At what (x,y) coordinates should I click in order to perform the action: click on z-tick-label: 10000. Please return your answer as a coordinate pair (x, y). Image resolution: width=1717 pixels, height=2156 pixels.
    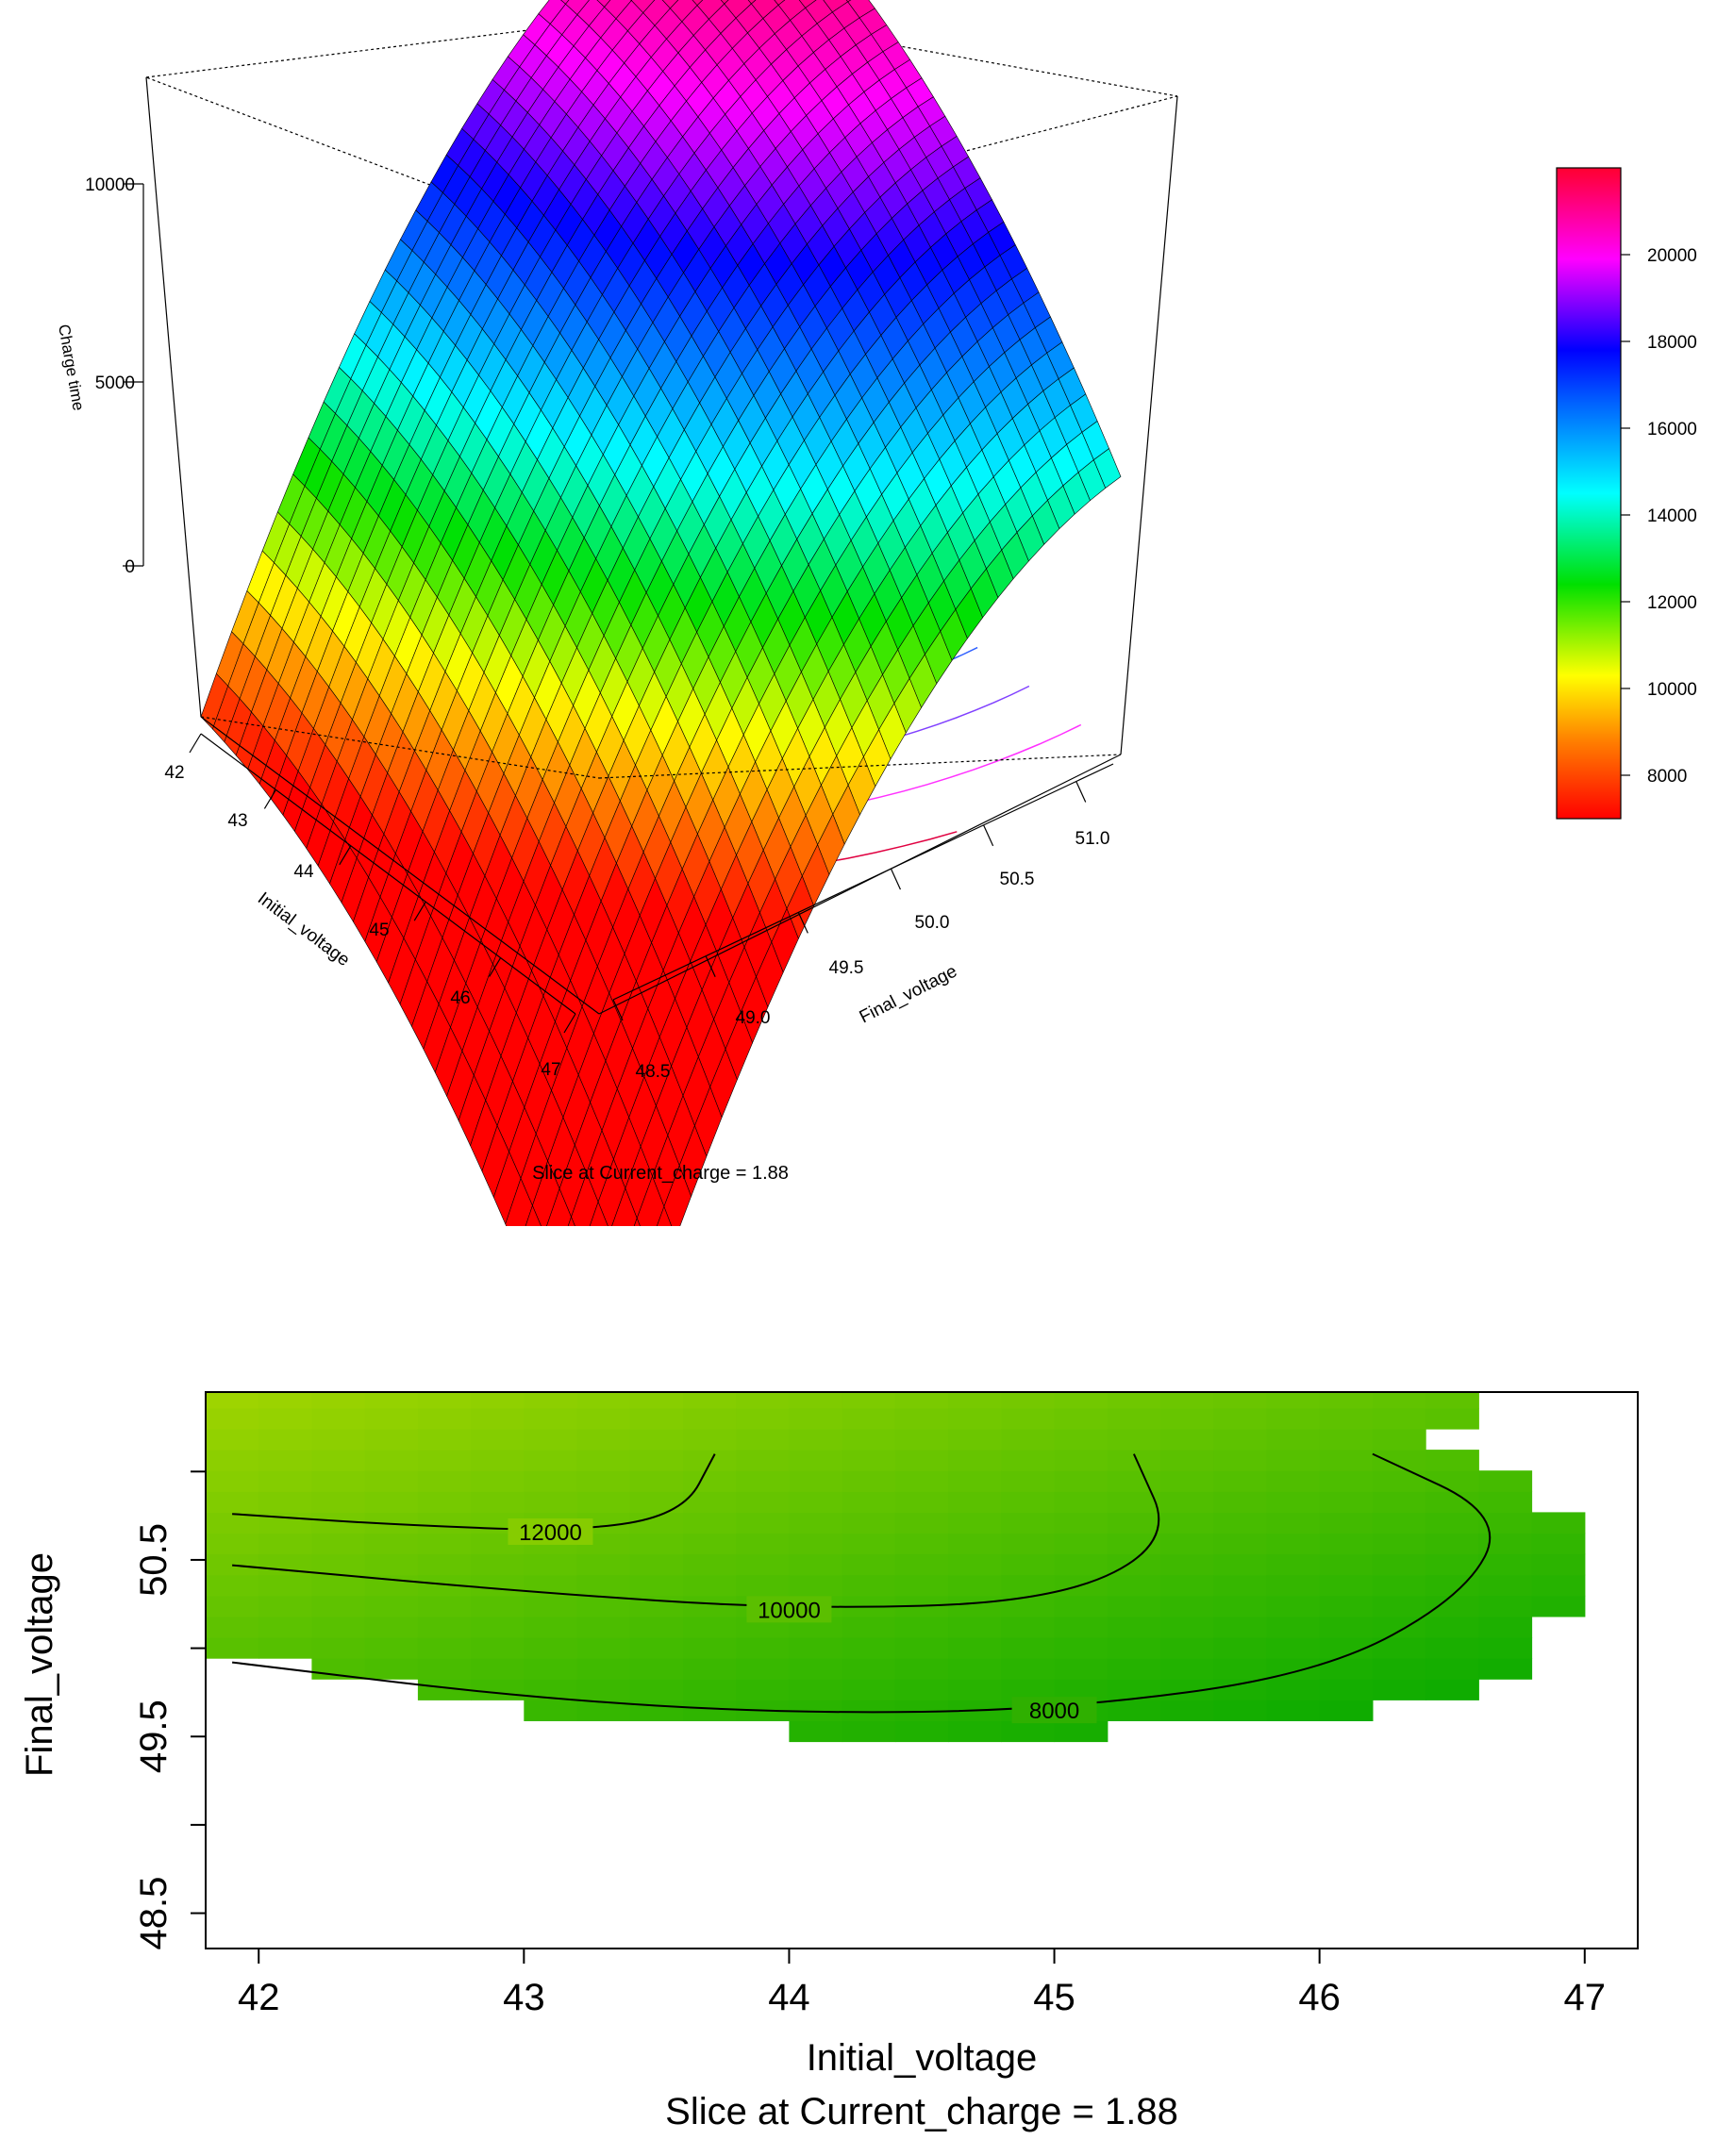
    Looking at the image, I should click on (110, 185).